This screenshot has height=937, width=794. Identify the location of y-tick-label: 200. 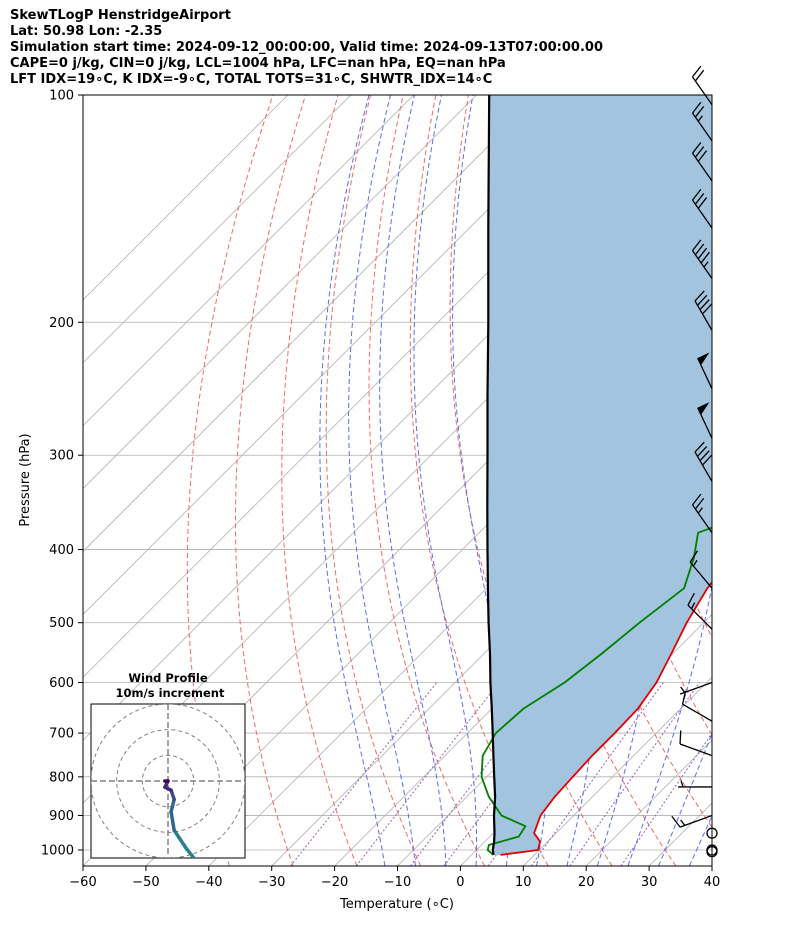
(61, 323).